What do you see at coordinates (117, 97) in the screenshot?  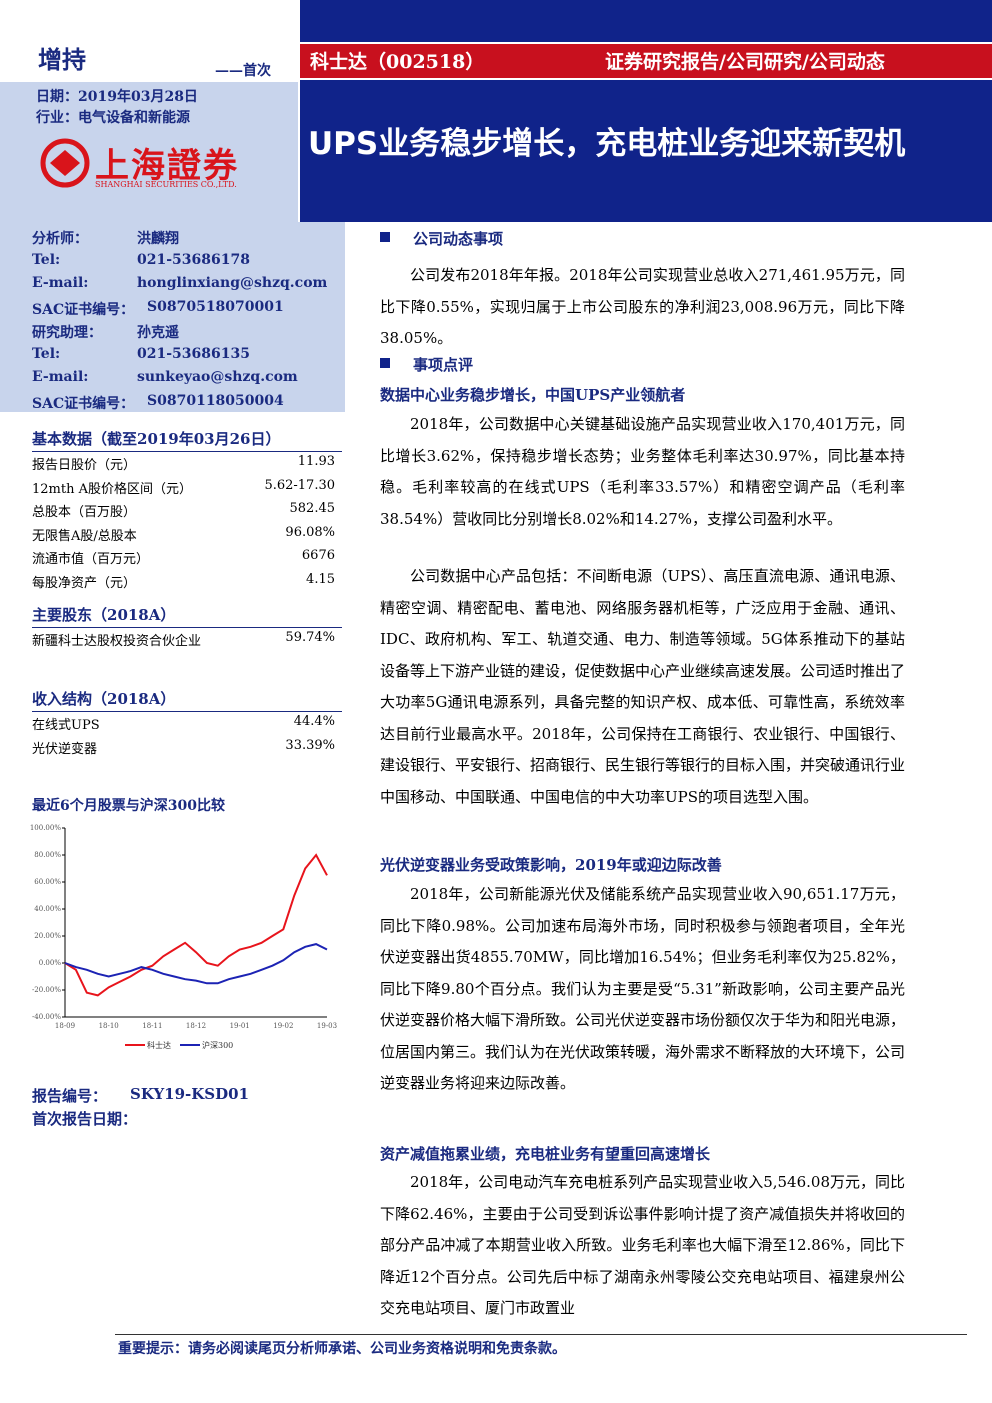 I see `date: 日期：2019年03月28日` at bounding box center [117, 97].